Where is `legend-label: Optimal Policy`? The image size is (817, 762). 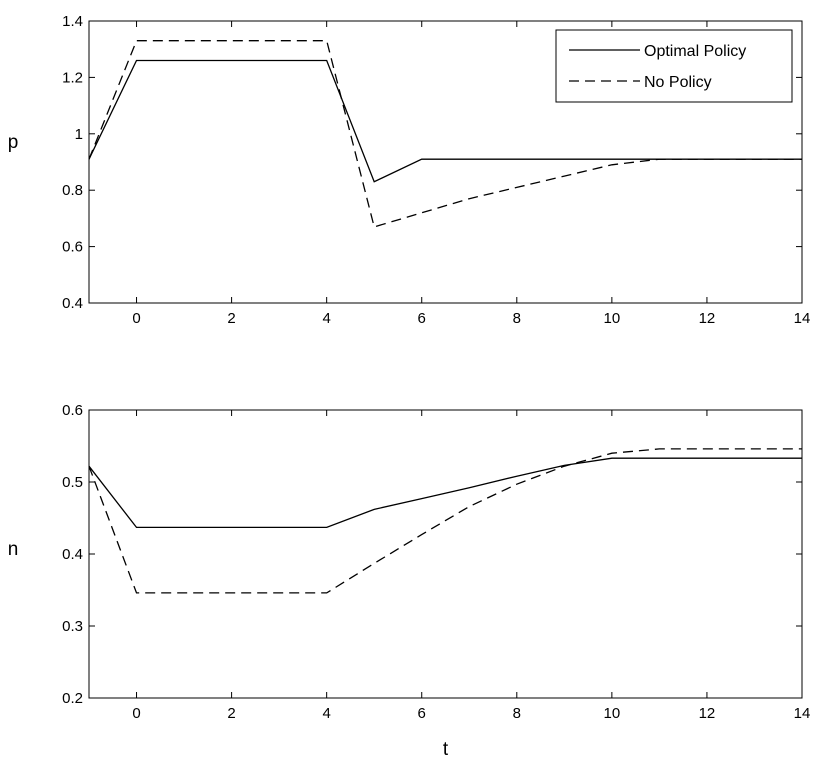 legend-label: Optimal Policy is located at coordinates (695, 51).